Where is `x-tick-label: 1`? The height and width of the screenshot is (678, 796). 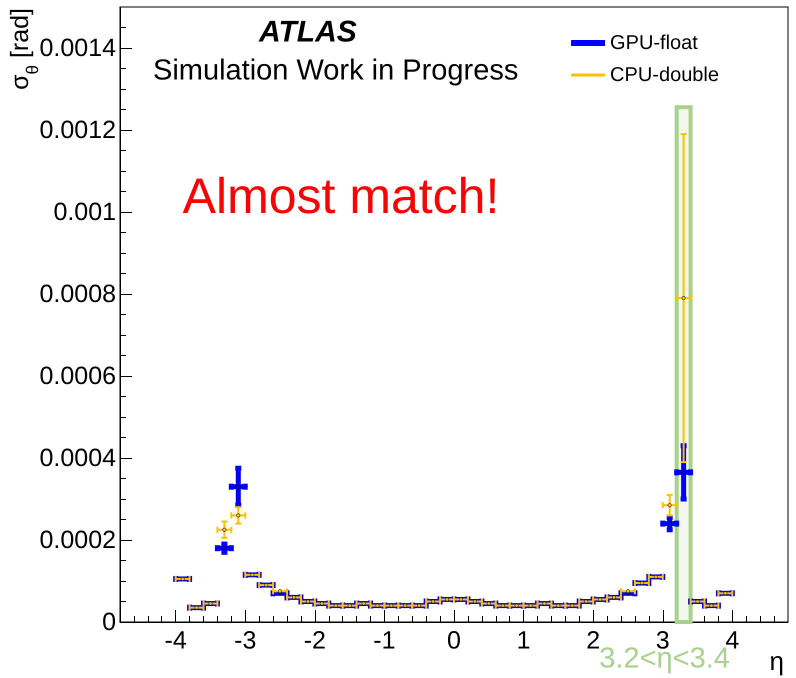
x-tick-label: 1 is located at coordinates (523, 640).